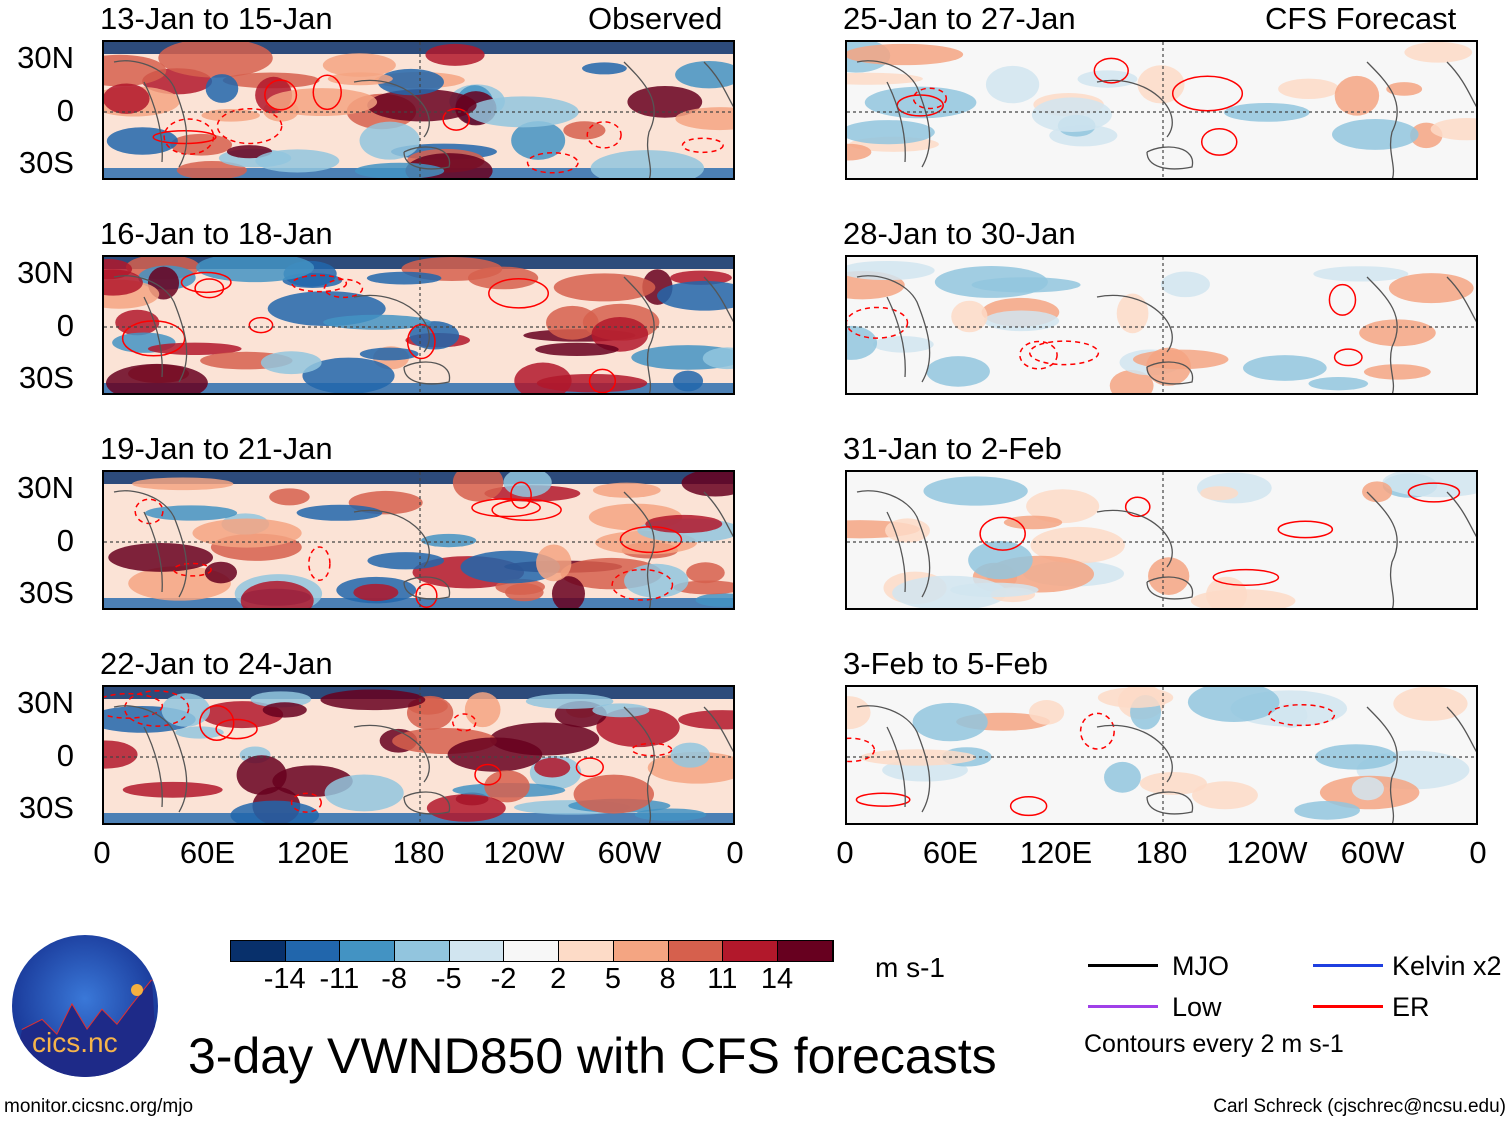 The width and height of the screenshot is (1510, 1121). Describe the element at coordinates (216, 233) in the screenshot. I see `observed-panel-title: 16-Jan to 18-Jan` at that location.